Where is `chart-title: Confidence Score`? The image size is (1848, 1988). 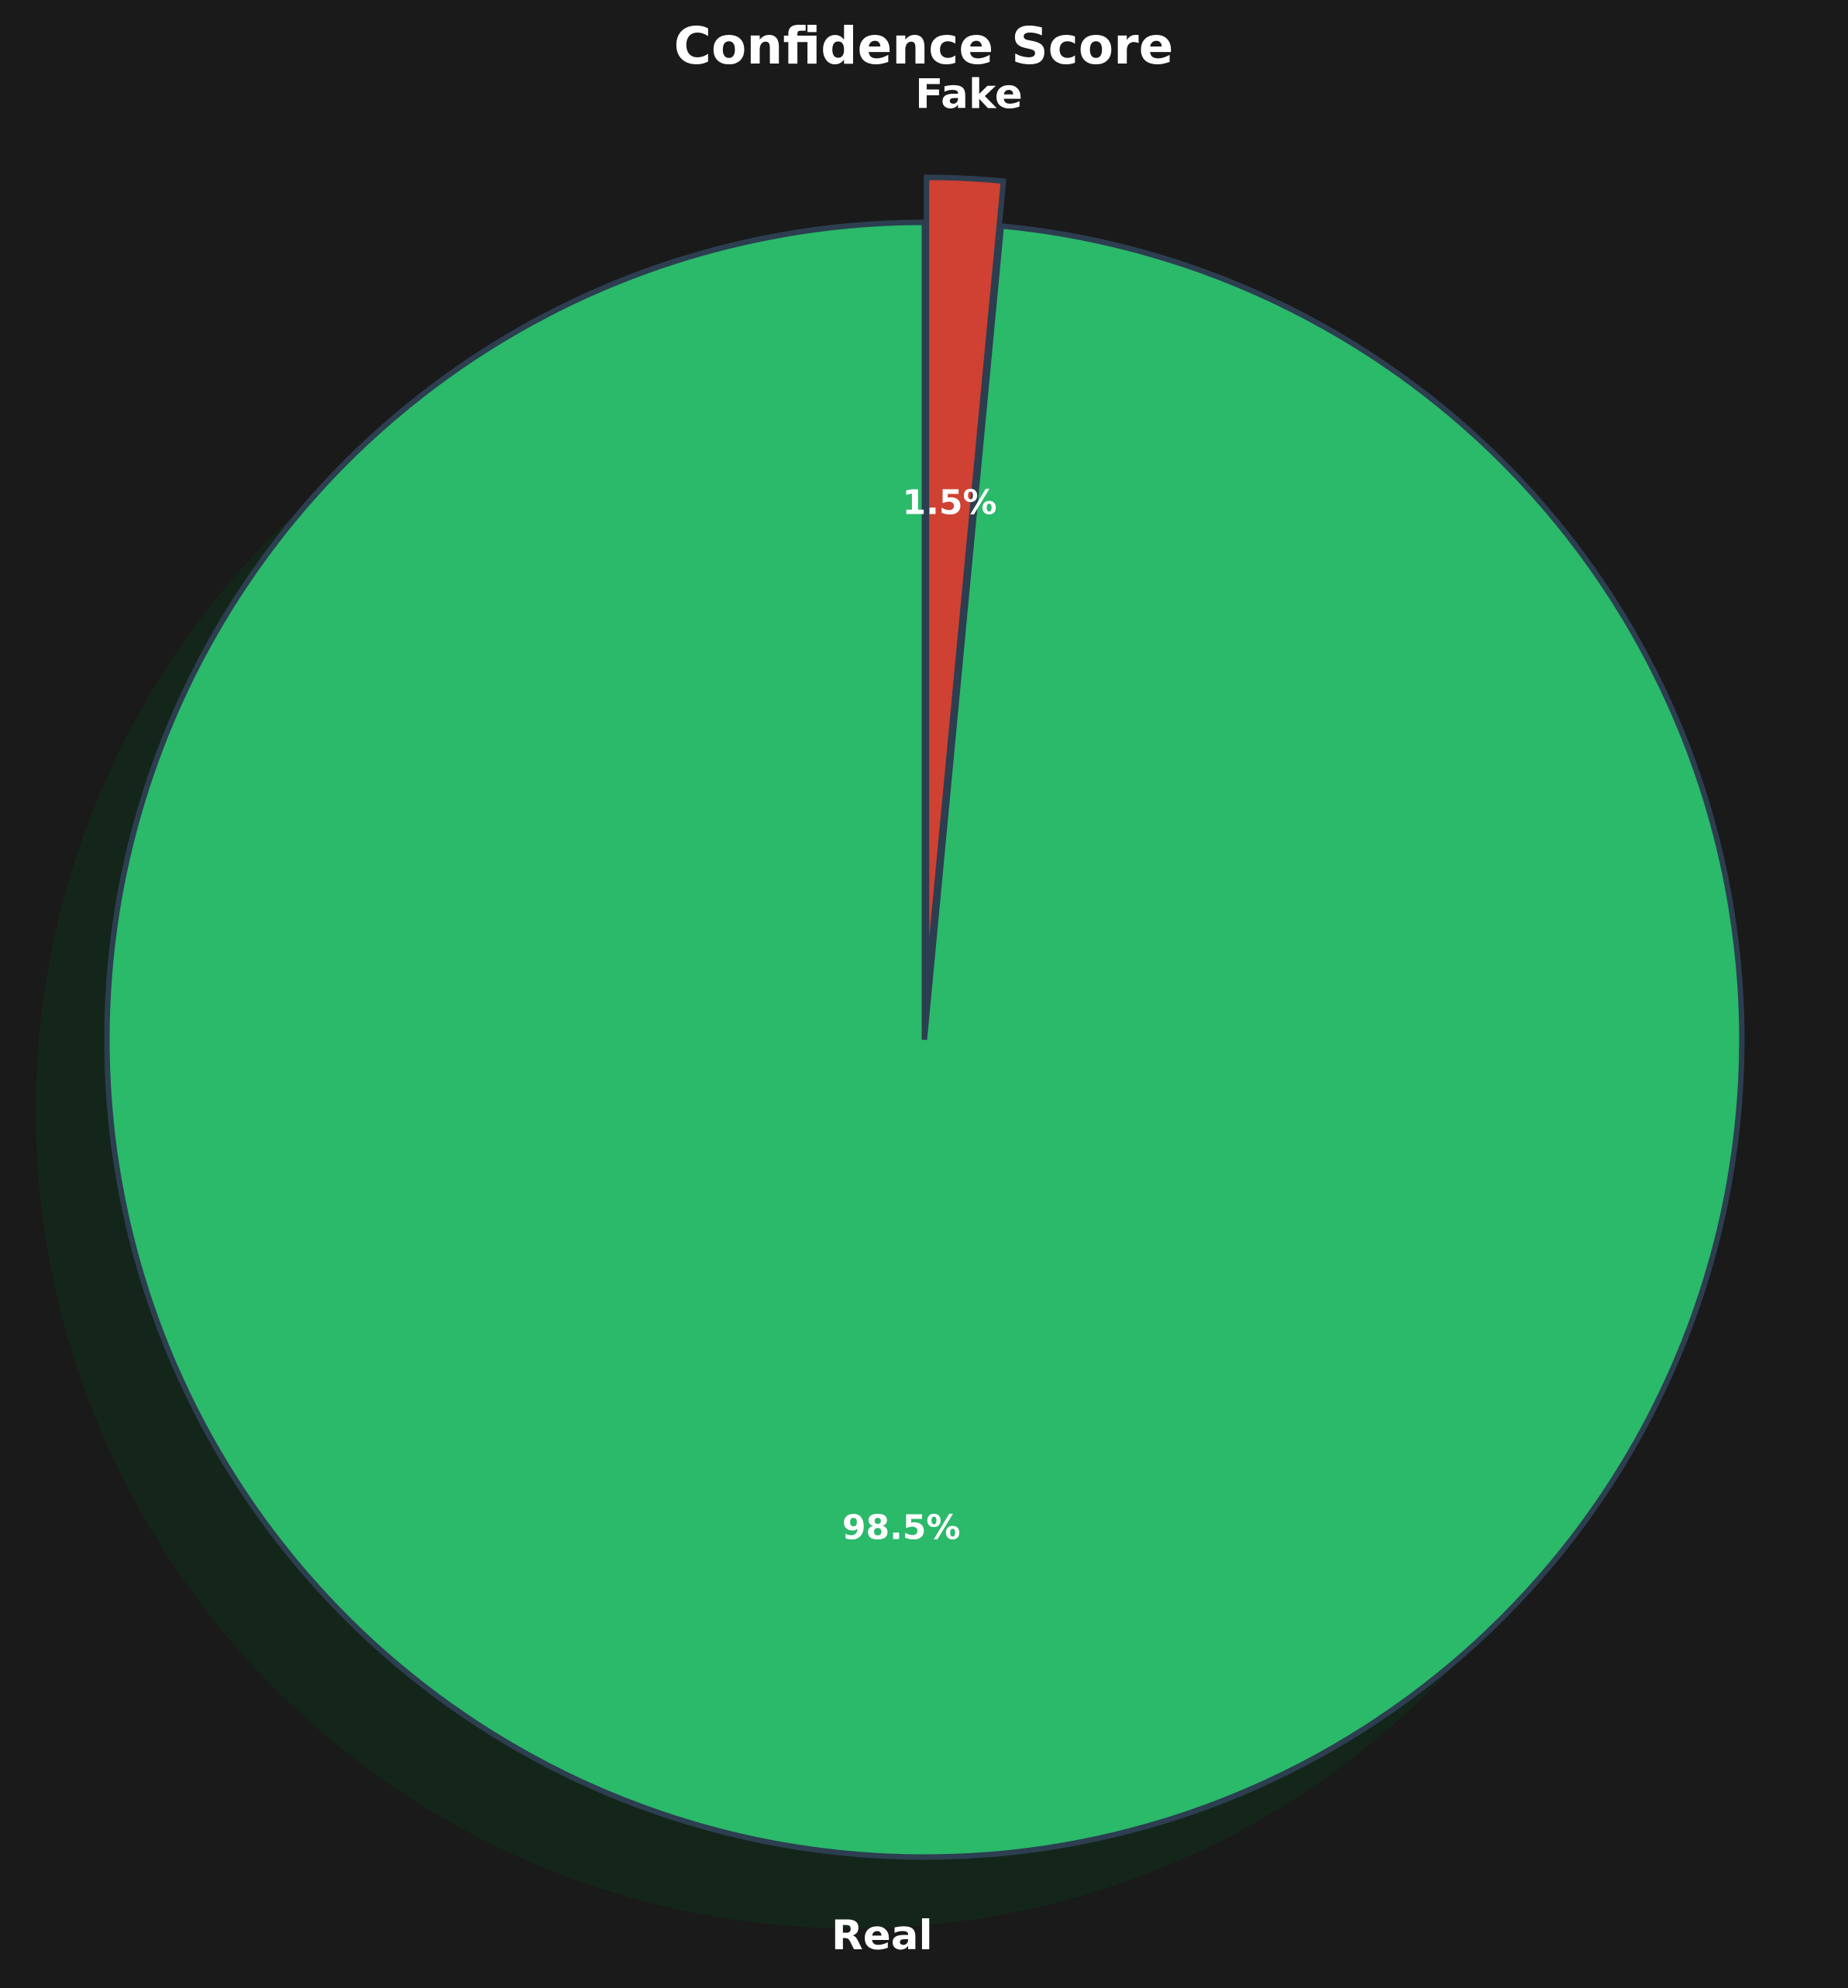 chart-title: Confidence Score is located at coordinates (924, 46).